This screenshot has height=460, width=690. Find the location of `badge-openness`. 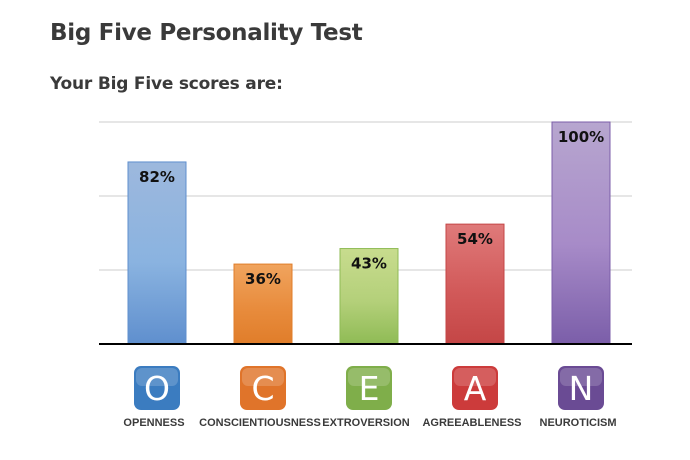

badge-openness is located at coordinates (157, 388).